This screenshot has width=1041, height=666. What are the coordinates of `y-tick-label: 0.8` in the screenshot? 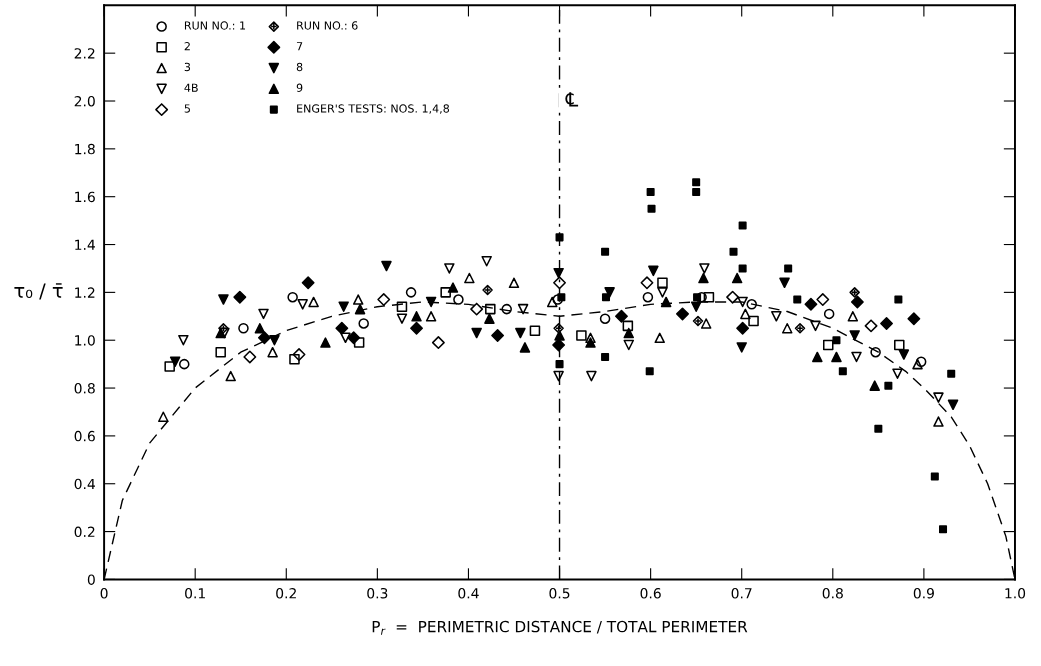 It's located at (84, 388).